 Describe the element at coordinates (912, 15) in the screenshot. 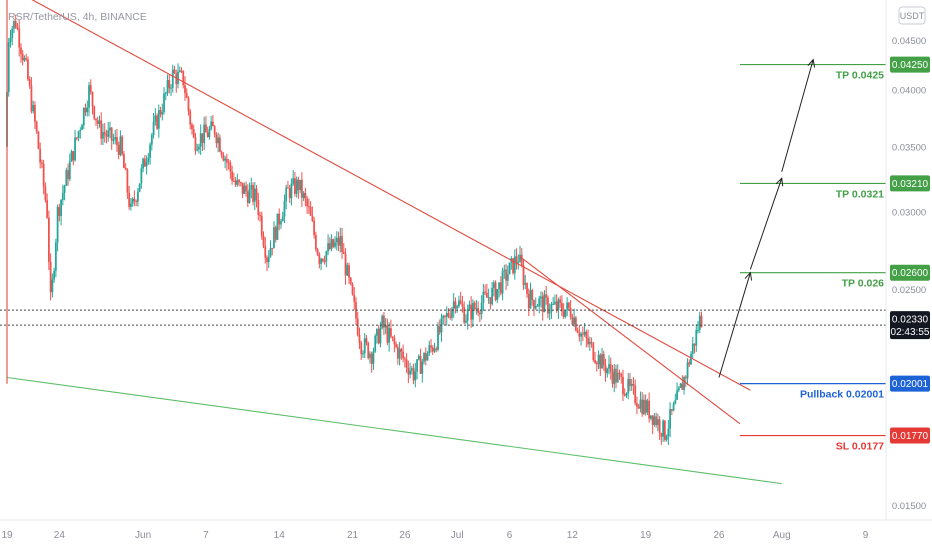

I see `currency-badge: USDT` at that location.